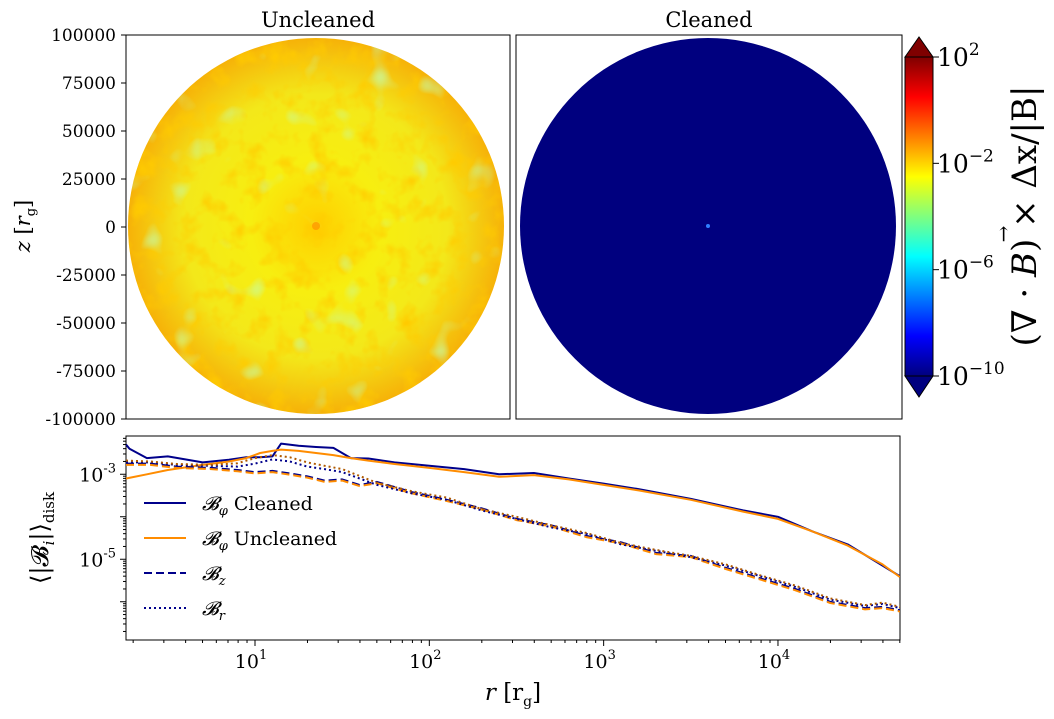  I want to click on svg-text: ⟨|𝓑i|⟩disk, so click(42, 537).